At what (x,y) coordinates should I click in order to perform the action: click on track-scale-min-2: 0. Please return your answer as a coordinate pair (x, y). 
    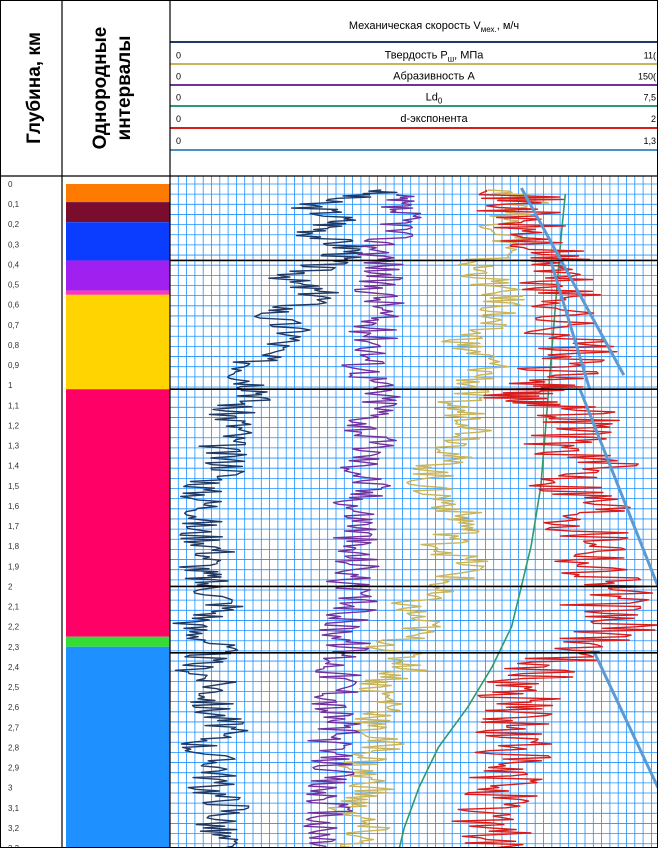
    Looking at the image, I should click on (178, 77).